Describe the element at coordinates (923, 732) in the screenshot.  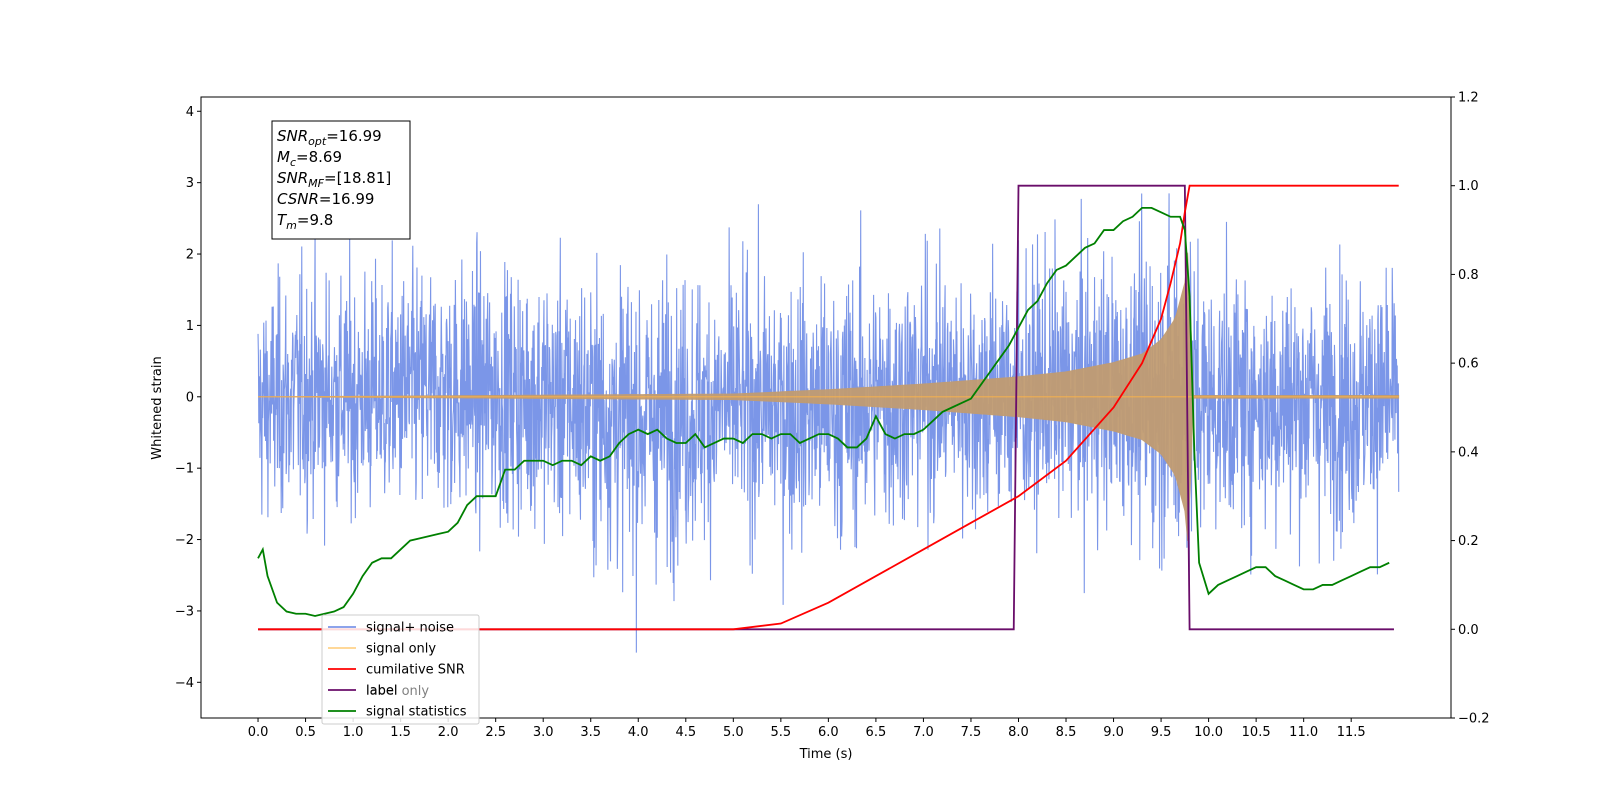
I see `x-tick-label: 7.0` at that location.